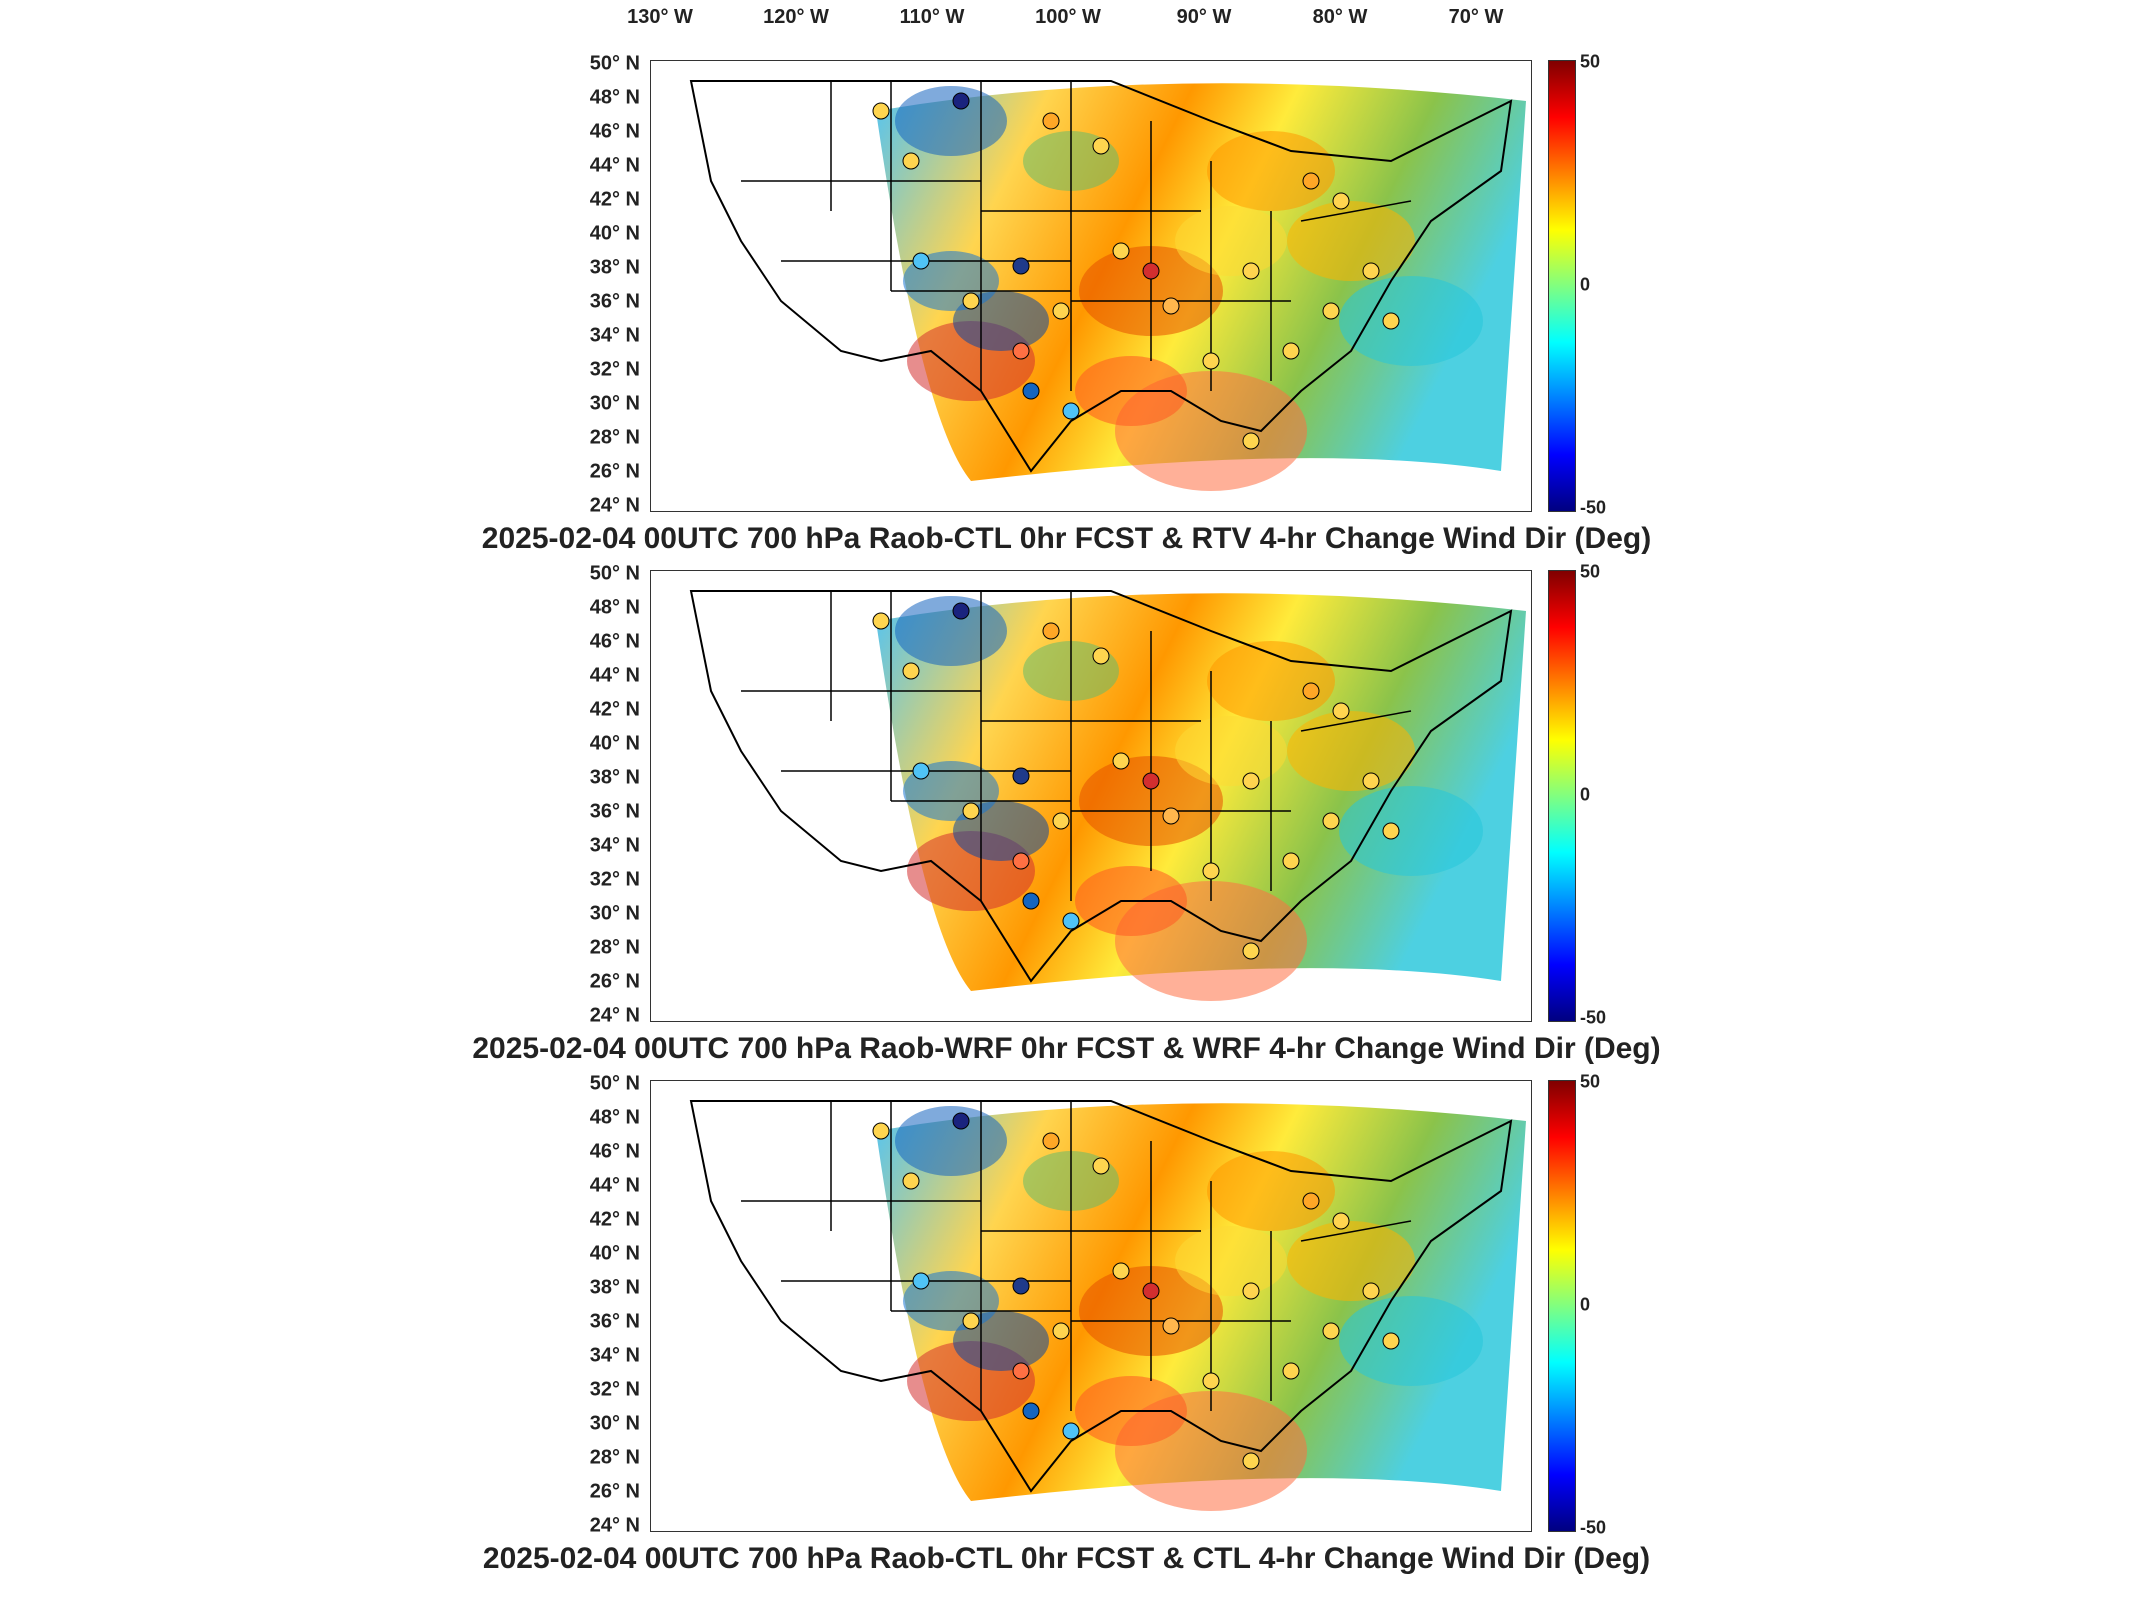 The width and height of the screenshot is (2133, 1600). What do you see at coordinates (1068, 17) in the screenshot?
I see `lon-label: 100° W` at bounding box center [1068, 17].